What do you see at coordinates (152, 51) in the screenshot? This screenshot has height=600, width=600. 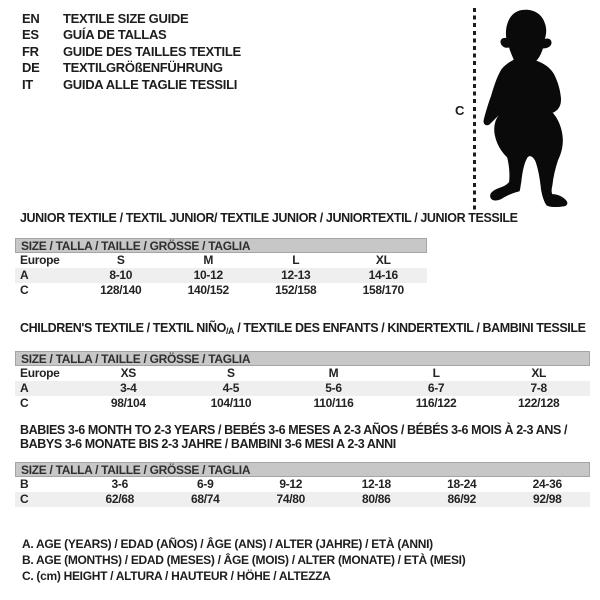 I see `lang-title: GUIDE DES TAILLES TEXTILE` at bounding box center [152, 51].